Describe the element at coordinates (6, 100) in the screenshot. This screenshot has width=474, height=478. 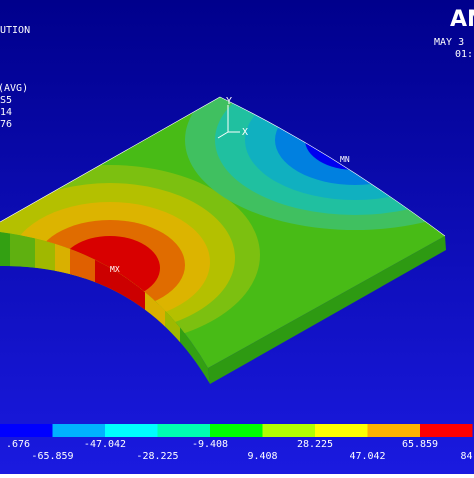
I see `info-line: S5` at that location.